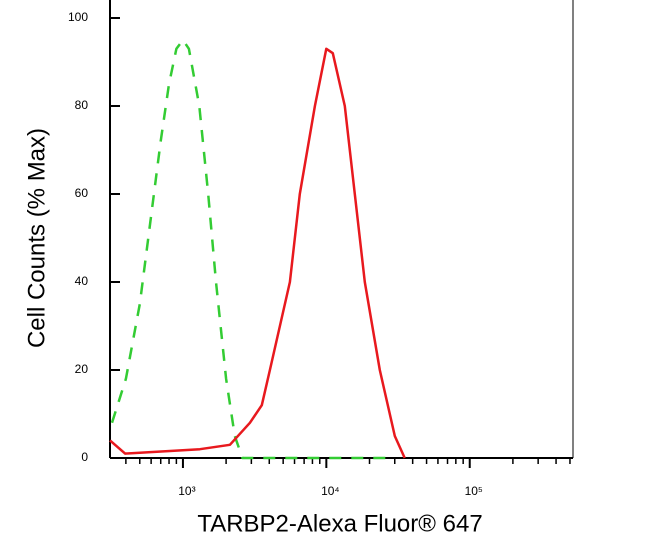 The image size is (650, 542). What do you see at coordinates (78, 17) in the screenshot?
I see `y-tick-label: 100` at bounding box center [78, 17].